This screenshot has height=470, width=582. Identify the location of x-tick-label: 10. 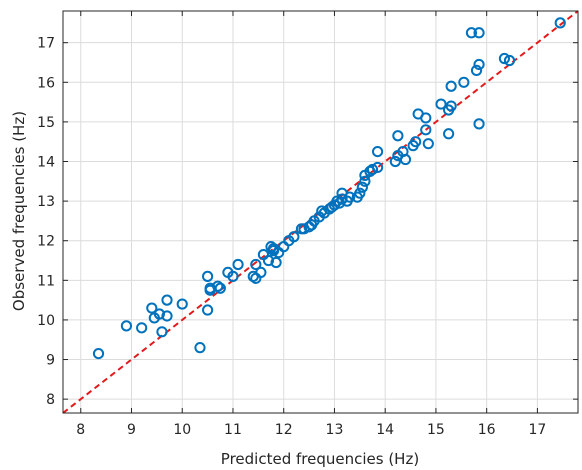
(182, 430).